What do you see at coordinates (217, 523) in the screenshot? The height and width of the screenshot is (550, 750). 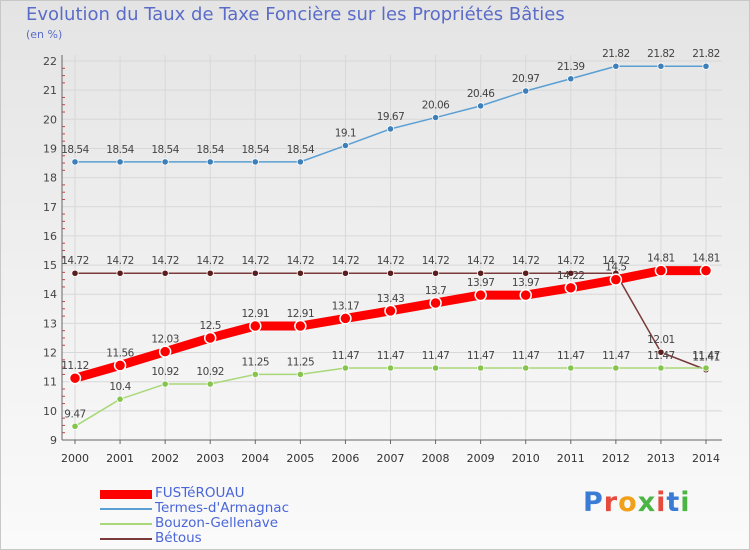 I see `legend-label: Bouzon-Gellenave` at bounding box center [217, 523].